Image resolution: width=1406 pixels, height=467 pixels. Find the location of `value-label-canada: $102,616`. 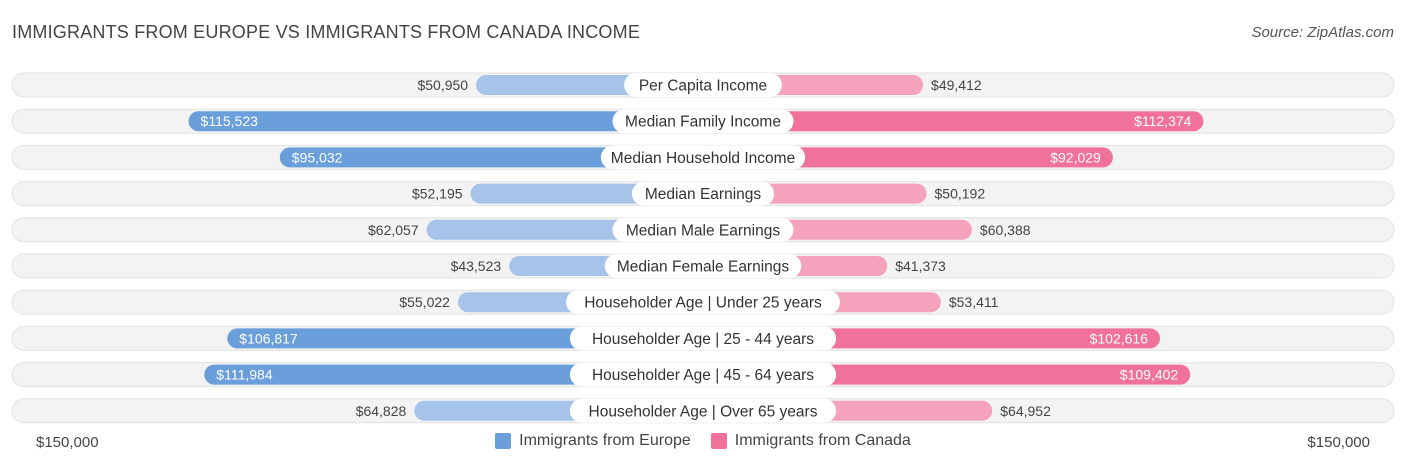

value-label-canada: $102,616 is located at coordinates (1119, 338).